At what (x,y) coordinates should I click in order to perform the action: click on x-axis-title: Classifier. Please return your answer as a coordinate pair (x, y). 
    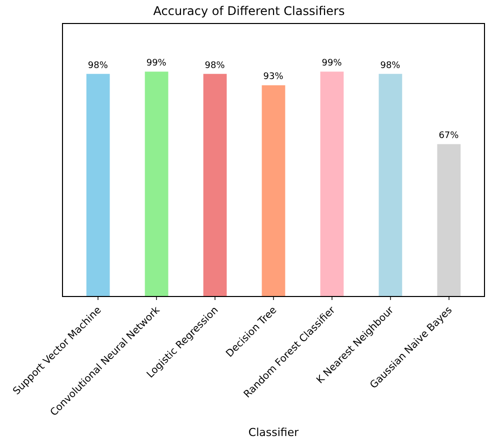
    Looking at the image, I should click on (274, 432).